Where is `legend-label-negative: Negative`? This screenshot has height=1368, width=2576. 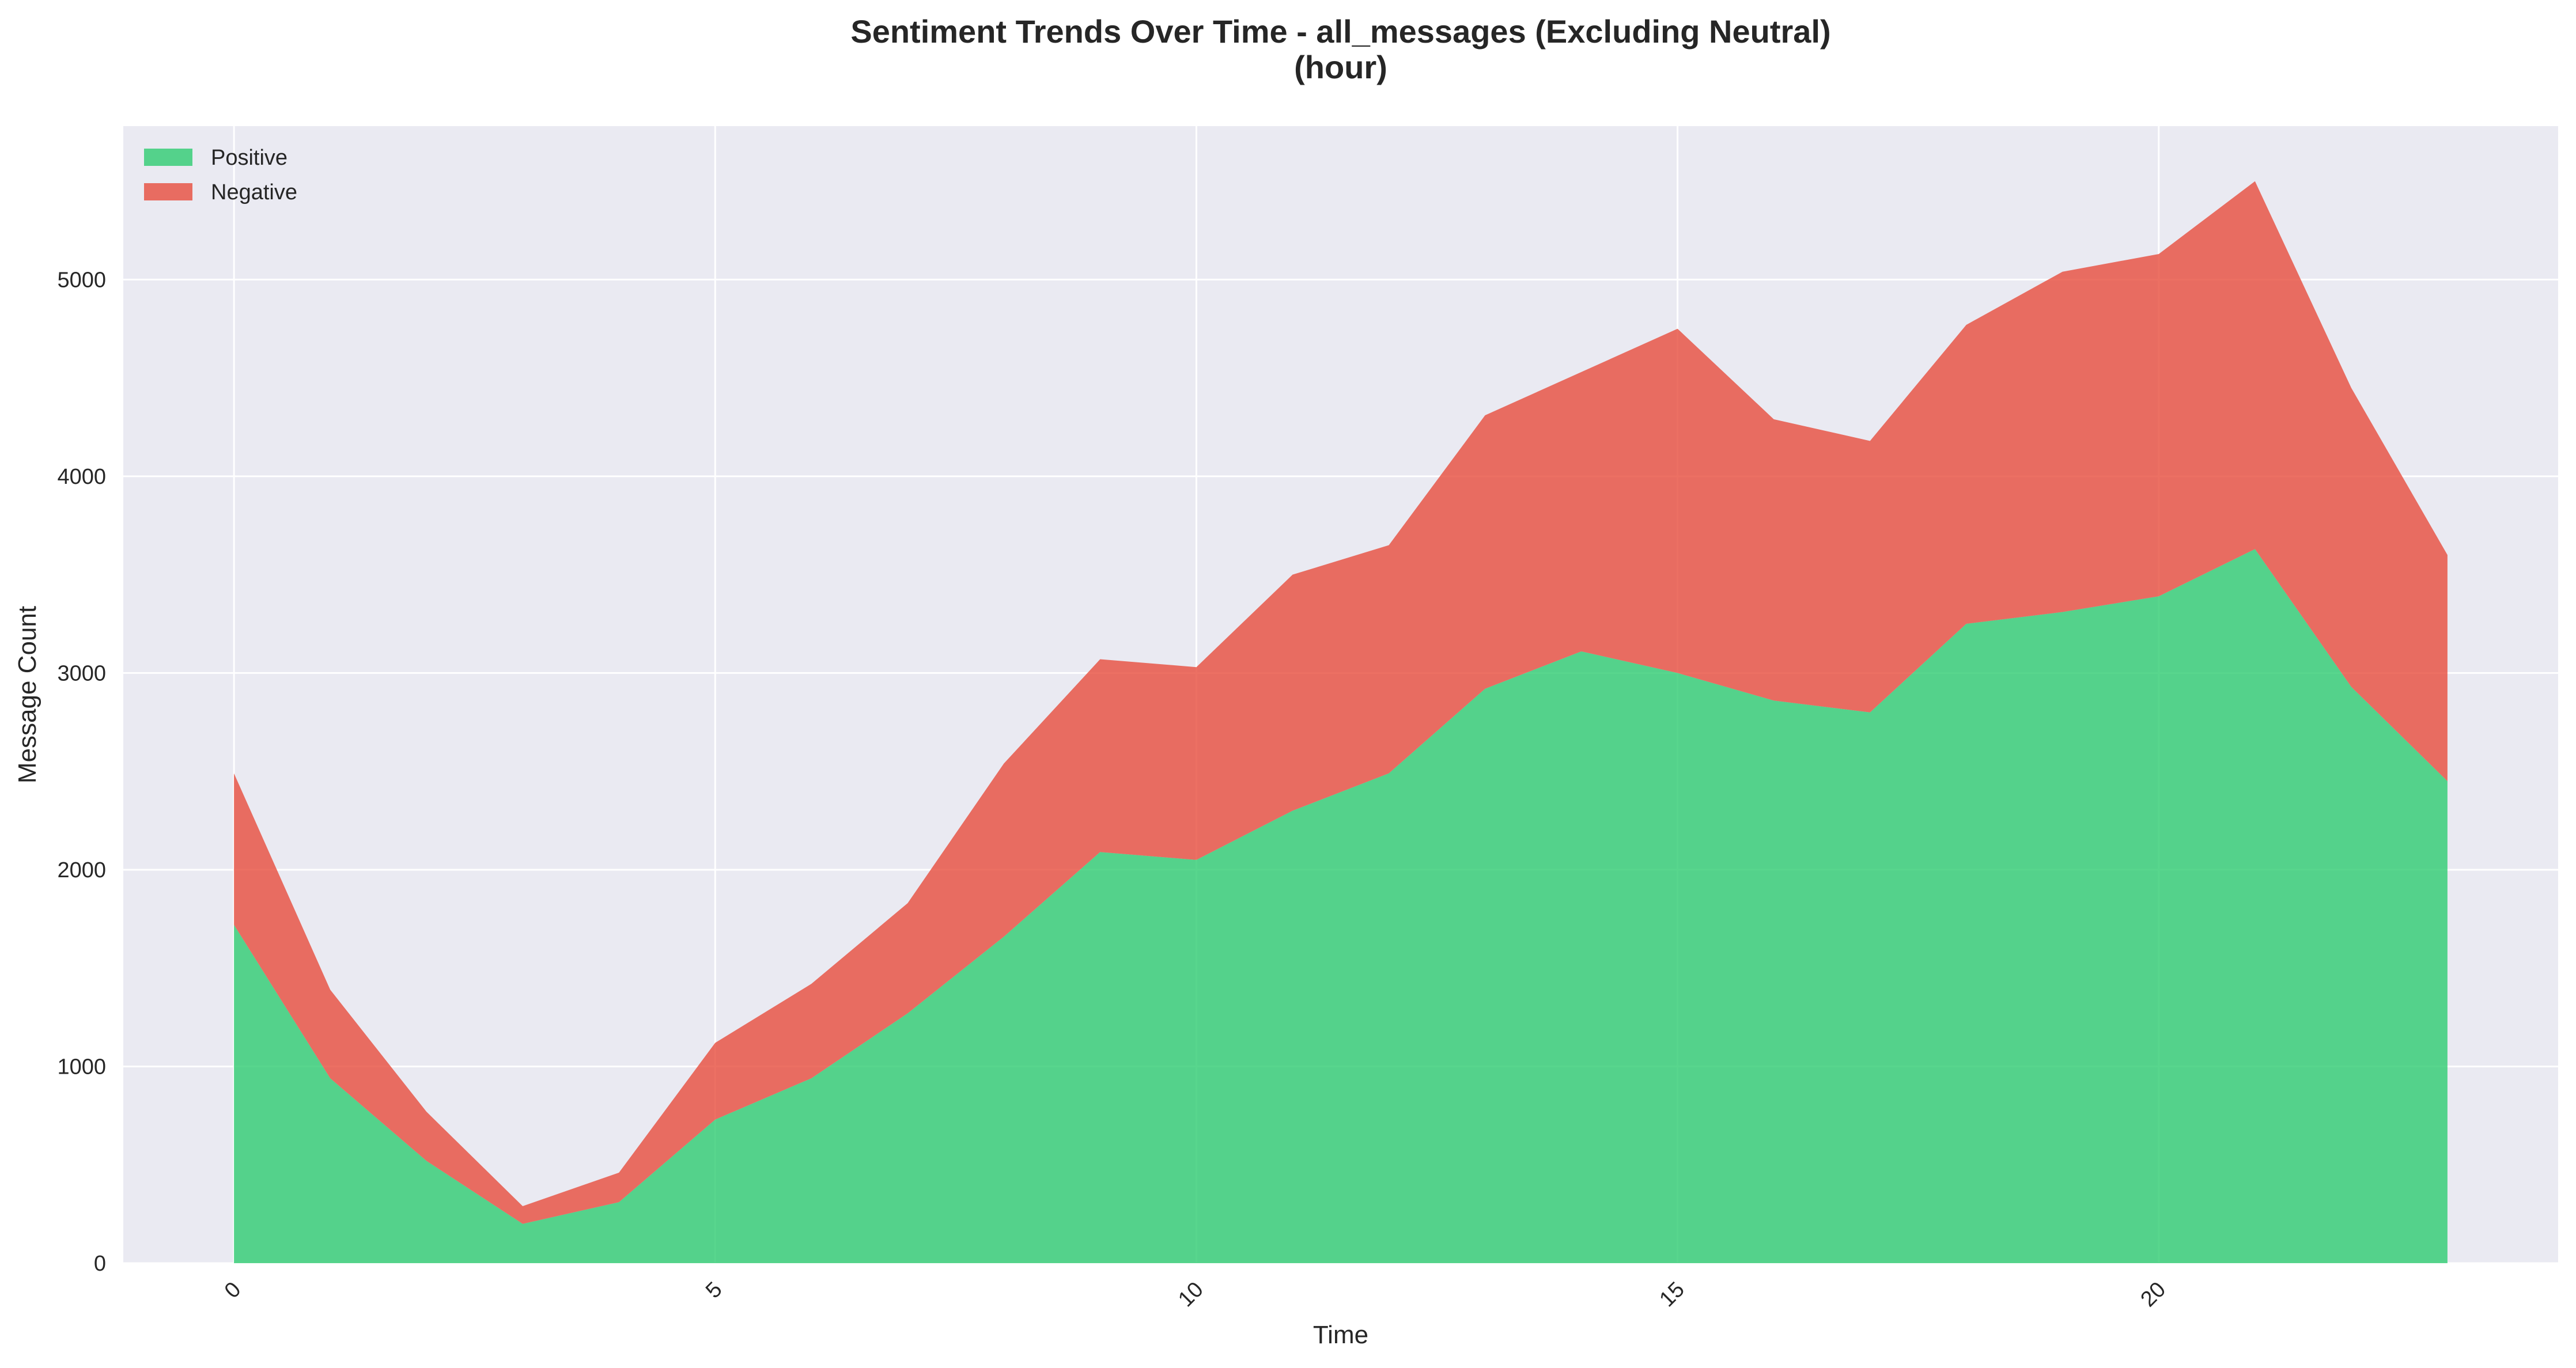
legend-label-negative: Negative is located at coordinates (254, 192).